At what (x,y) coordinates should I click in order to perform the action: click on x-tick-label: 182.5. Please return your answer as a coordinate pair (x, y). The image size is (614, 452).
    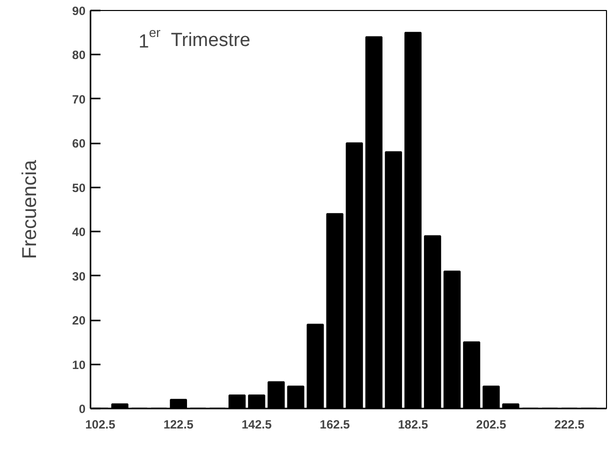
    Looking at the image, I should click on (413, 425).